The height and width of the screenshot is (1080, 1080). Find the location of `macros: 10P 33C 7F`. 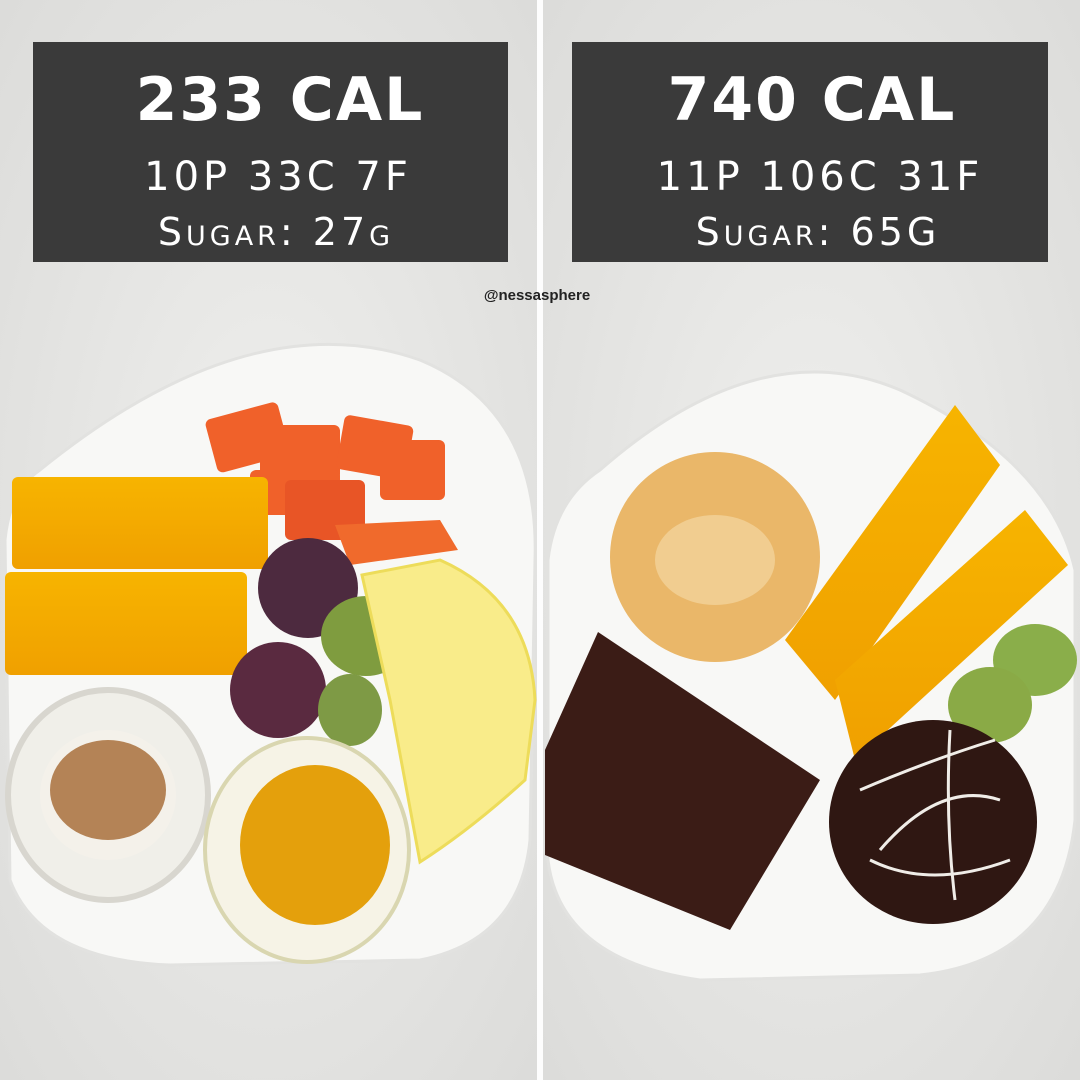

macros: 10P 33C 7F is located at coordinates (278, 177).